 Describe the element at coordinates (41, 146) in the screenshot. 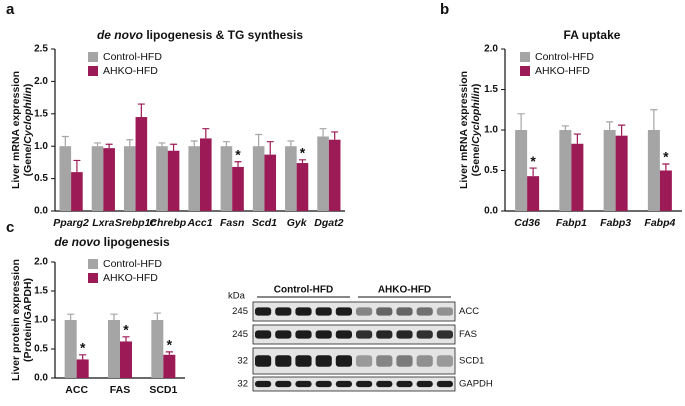

I see `y-tick-label: 1.0` at that location.